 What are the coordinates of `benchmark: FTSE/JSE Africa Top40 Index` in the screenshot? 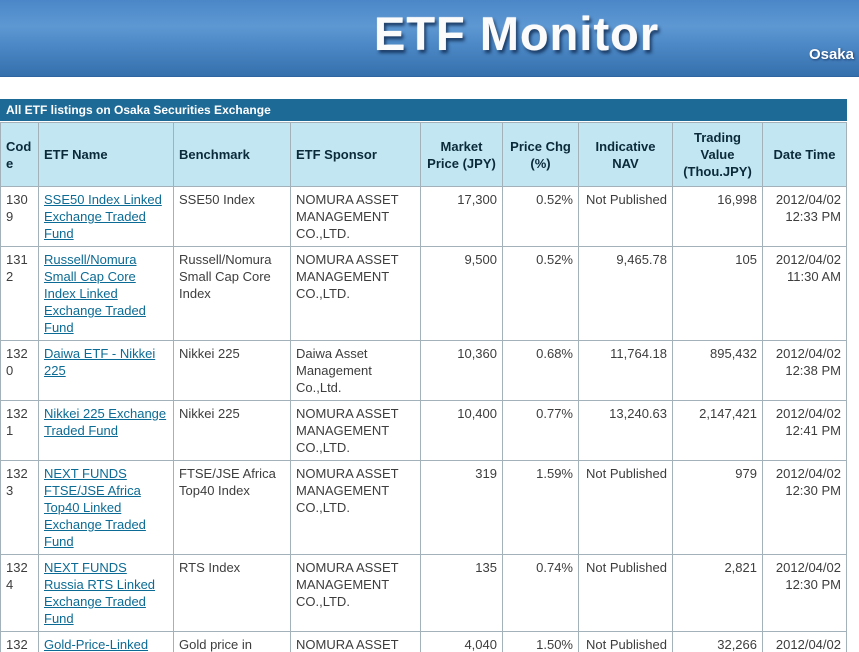 It's located at (232, 507).